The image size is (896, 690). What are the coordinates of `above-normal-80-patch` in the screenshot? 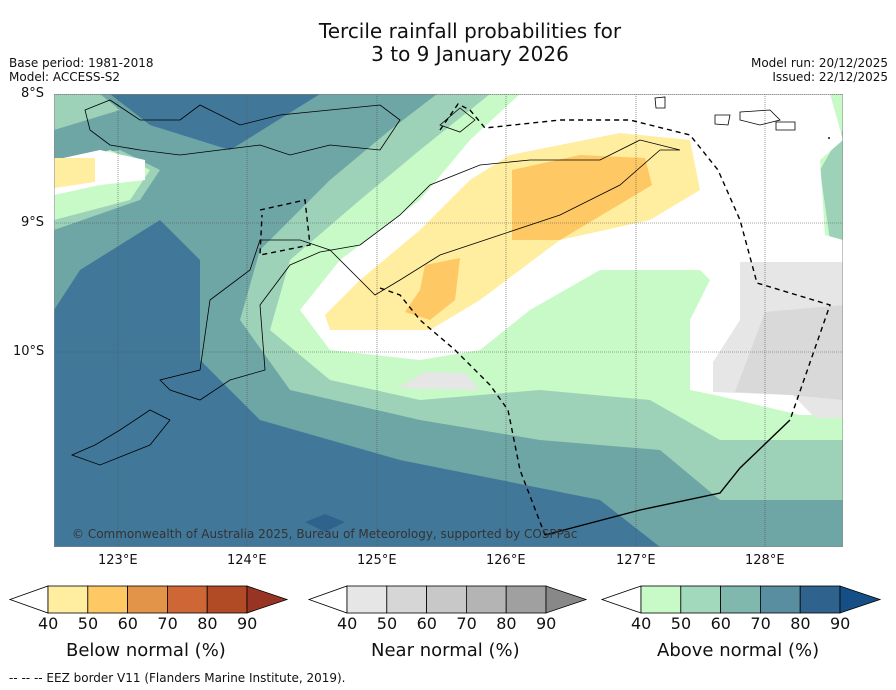 It's located at (325, 523).